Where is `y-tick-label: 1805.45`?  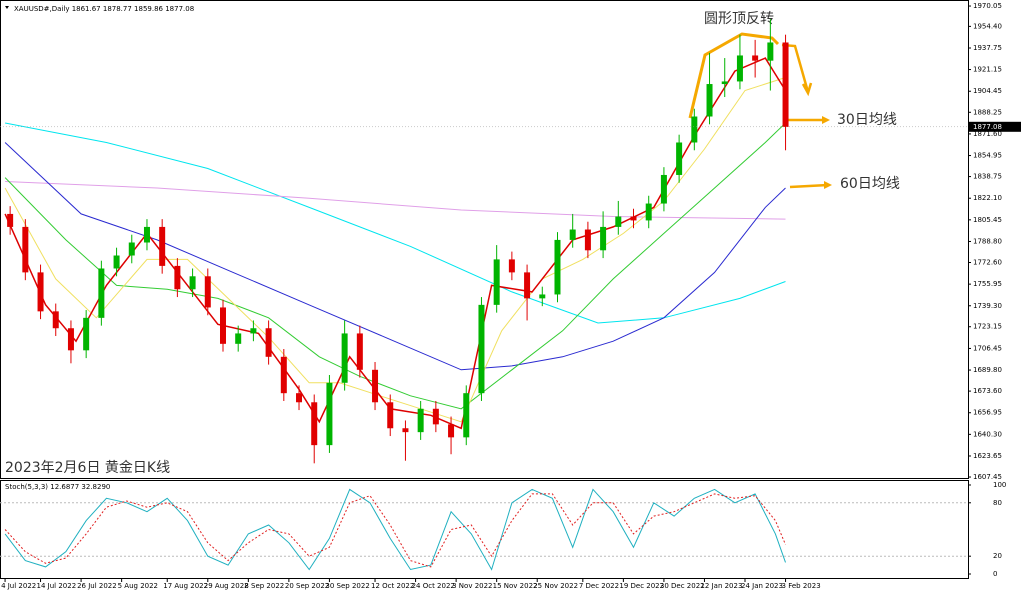 y-tick-label: 1805.45 is located at coordinates (987, 220).